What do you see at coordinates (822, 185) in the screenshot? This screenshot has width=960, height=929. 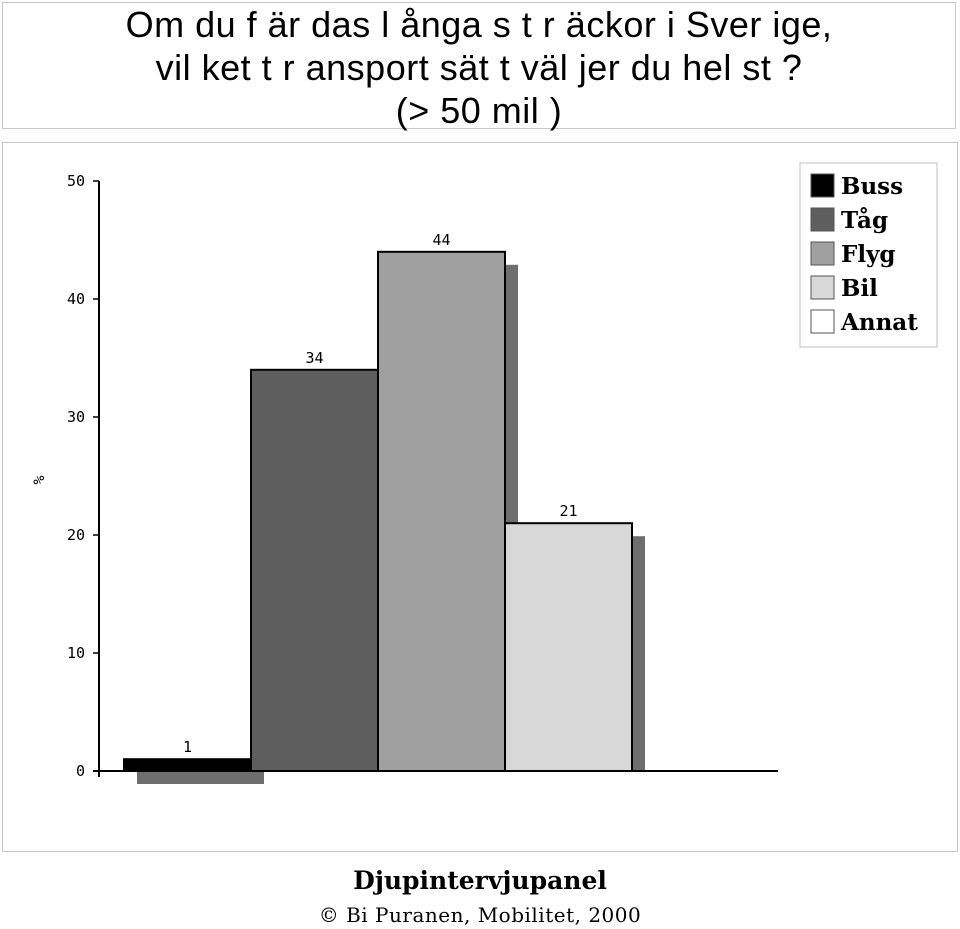 I see `legend-swatch-buss` at bounding box center [822, 185].